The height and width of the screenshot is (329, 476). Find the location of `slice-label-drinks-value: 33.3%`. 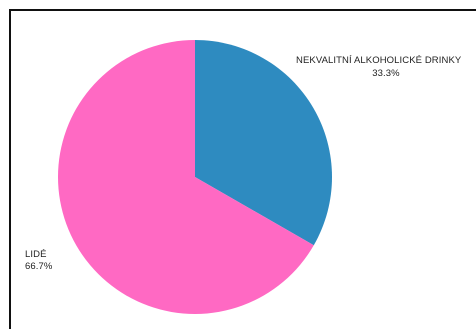

slice-label-drinks-value: 33.3% is located at coordinates (386, 73).